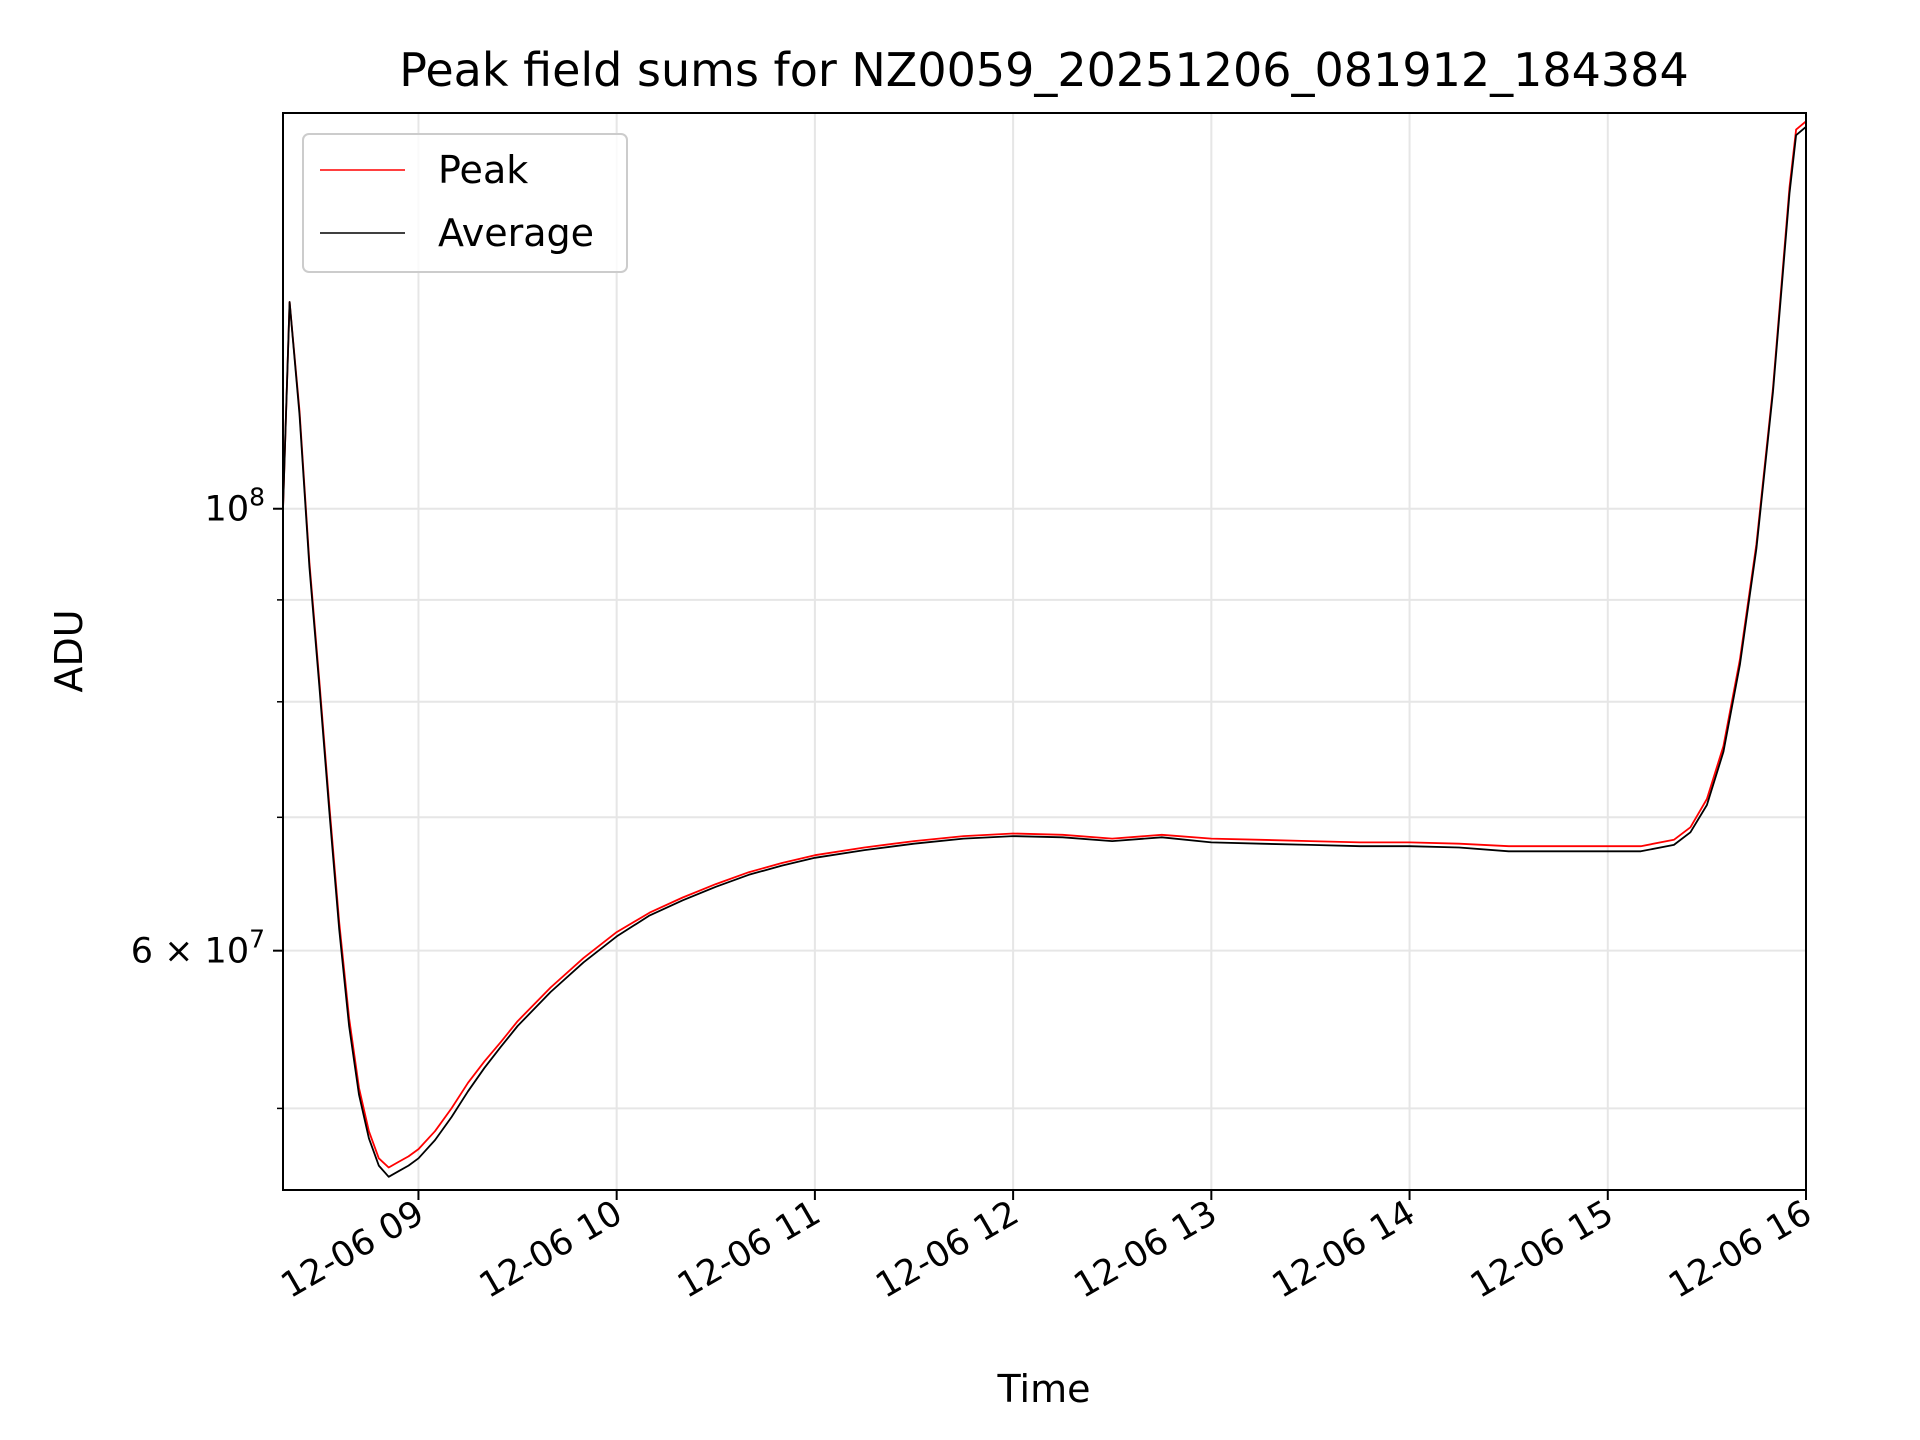 This screenshot has height=1440, width=1920. What do you see at coordinates (198, 948) in the screenshot?
I see `y-tick-label: 6 × 107` at bounding box center [198, 948].